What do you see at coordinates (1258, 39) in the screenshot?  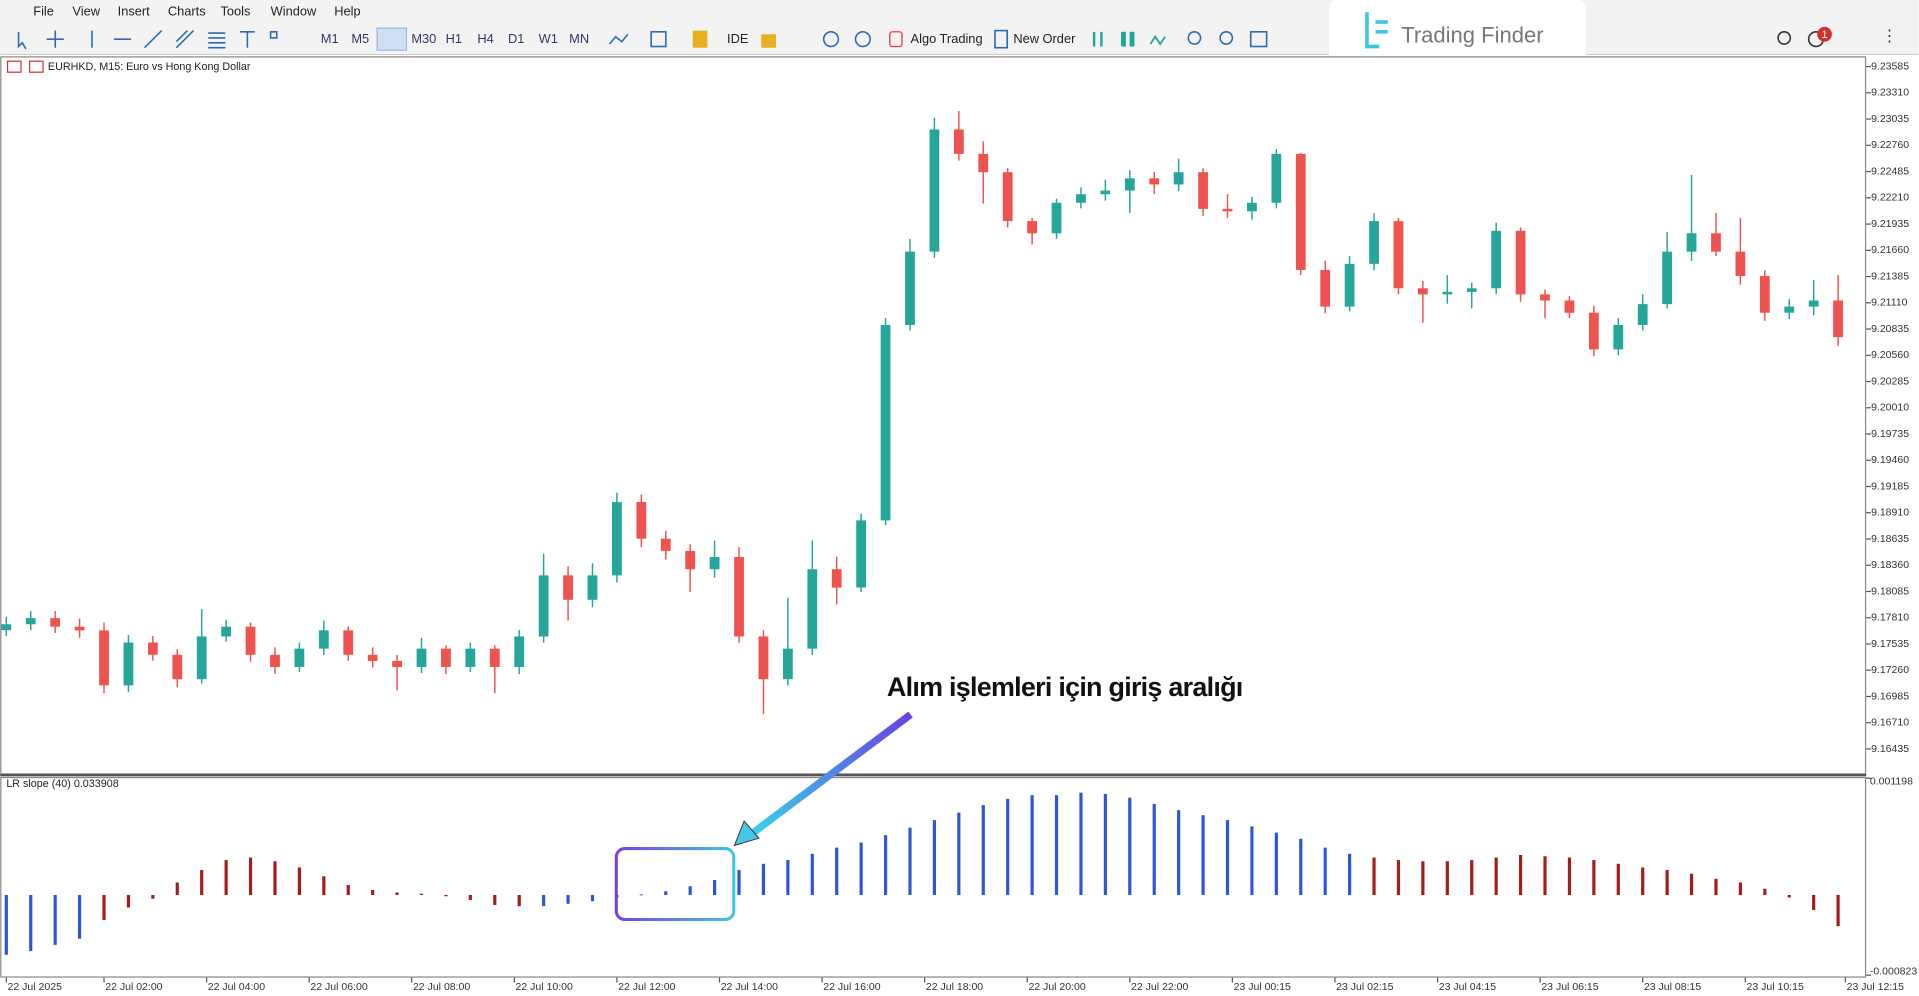 I see `grid-icon` at bounding box center [1258, 39].